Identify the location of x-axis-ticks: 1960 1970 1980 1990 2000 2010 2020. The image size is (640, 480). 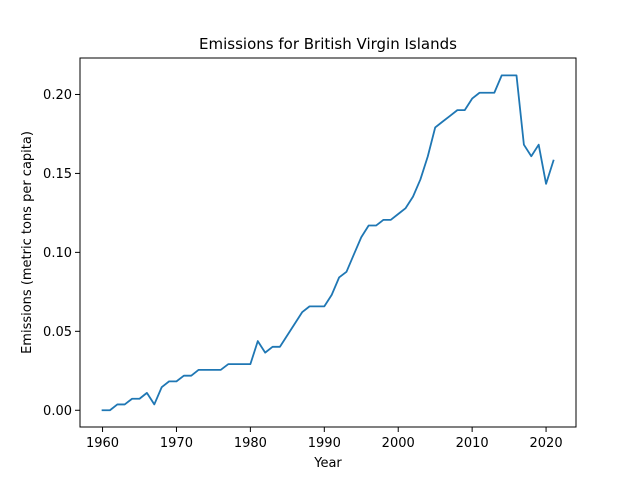
(324, 439).